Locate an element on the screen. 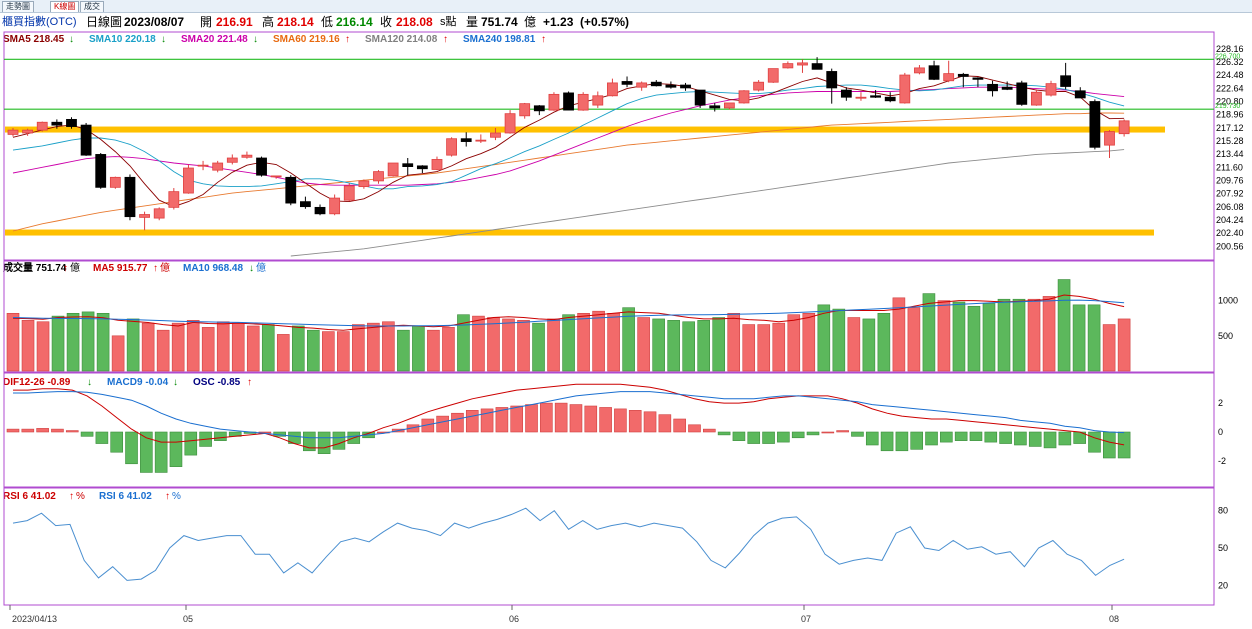 The height and width of the screenshot is (629, 1252). volume-tick-label: 1000 is located at coordinates (1228, 301).